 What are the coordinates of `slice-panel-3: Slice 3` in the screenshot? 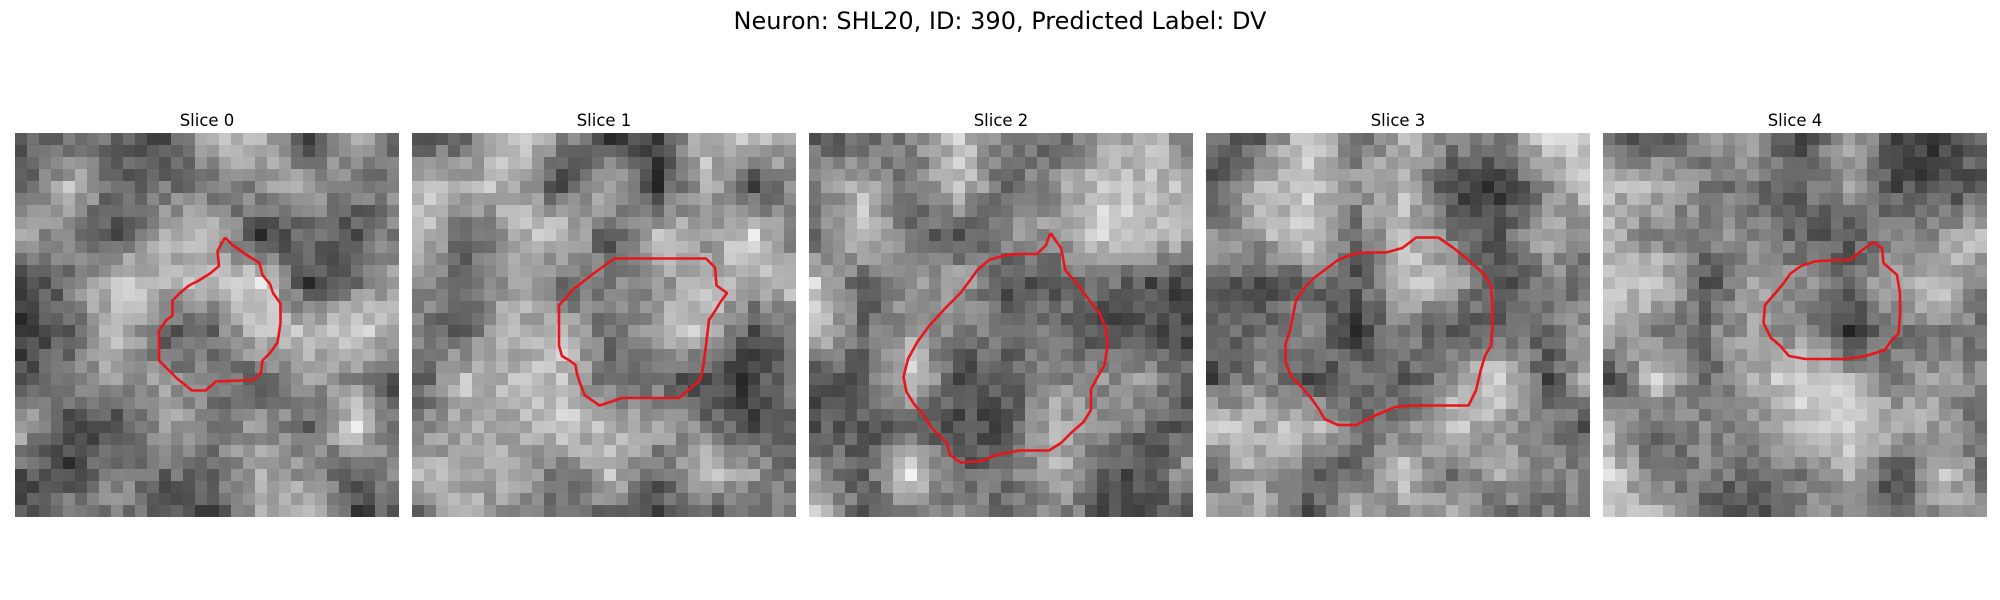 It's located at (1398, 312).